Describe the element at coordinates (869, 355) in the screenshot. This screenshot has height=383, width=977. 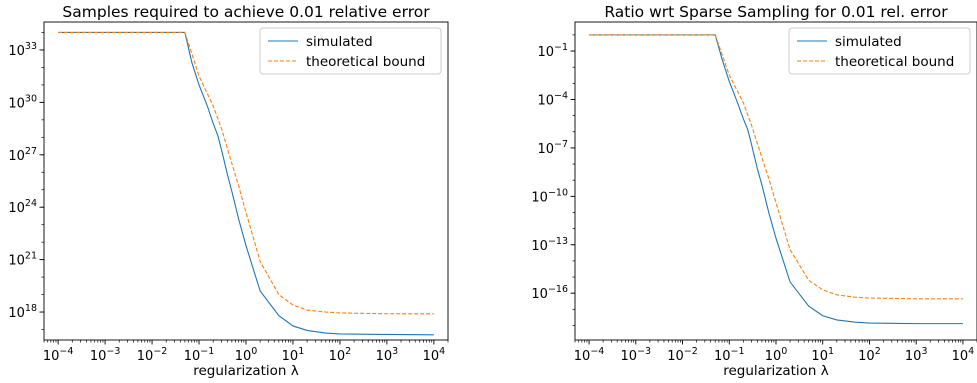
I see `right-x-tick-label: 10²` at that location.